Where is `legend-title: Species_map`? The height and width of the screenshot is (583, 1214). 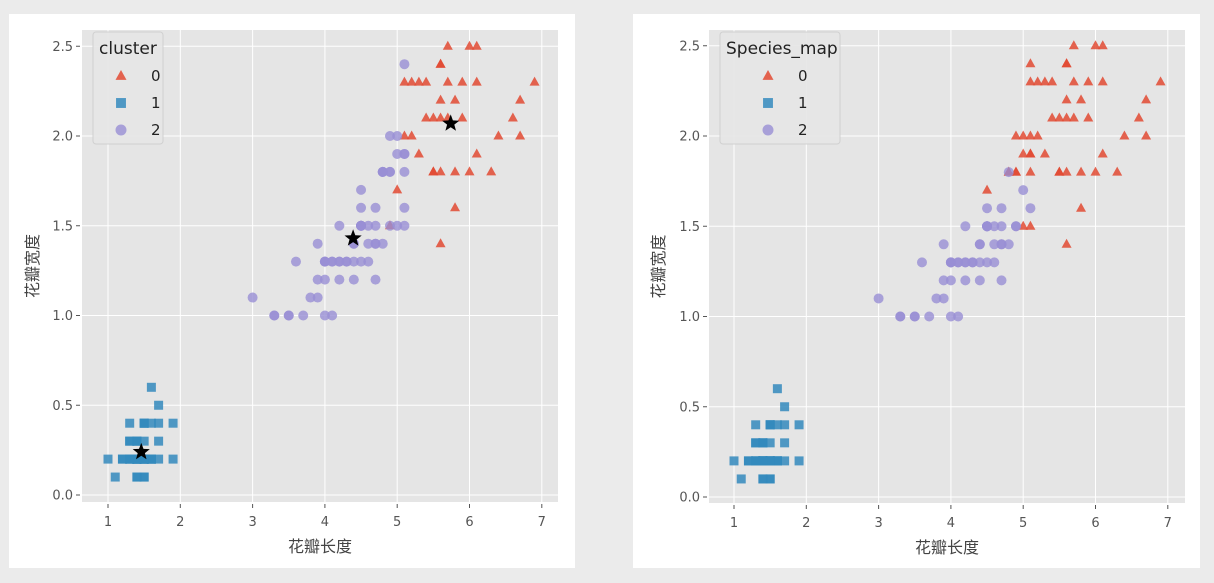
legend-title: Species_map is located at coordinates (782, 49).